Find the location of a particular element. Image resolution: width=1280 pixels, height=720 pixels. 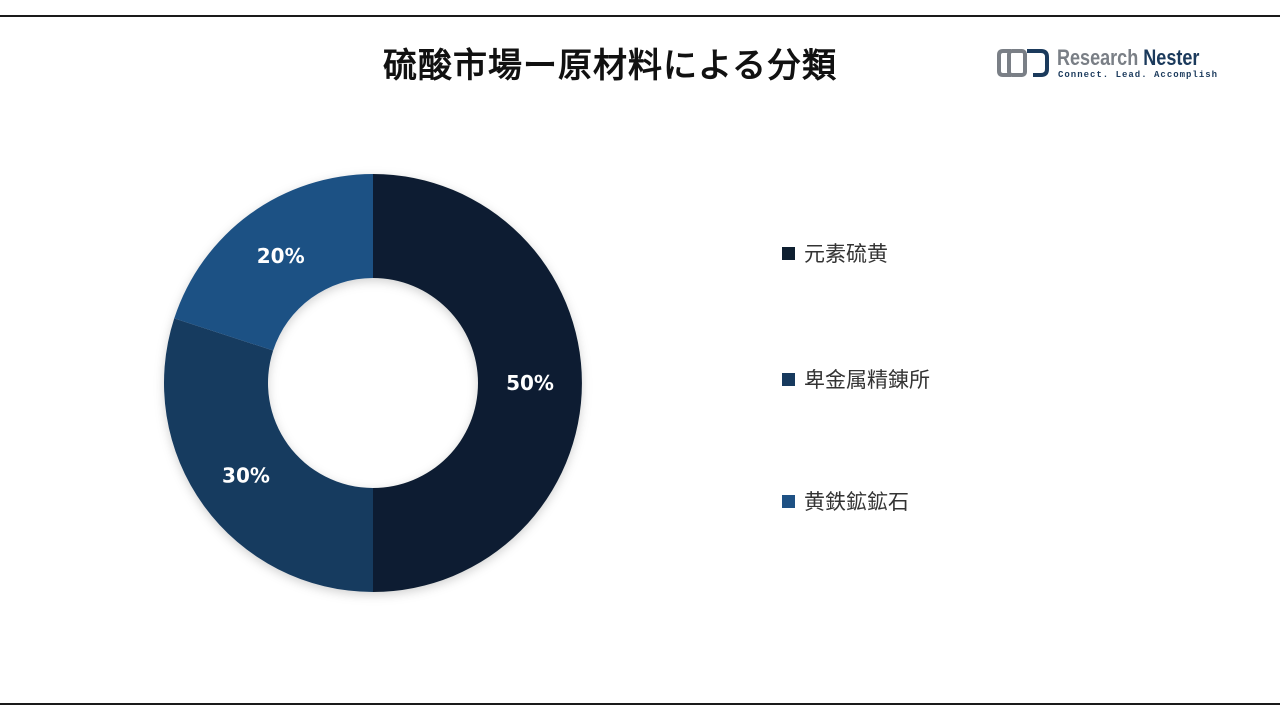

logo-name-part1: Research is located at coordinates (1098, 57).